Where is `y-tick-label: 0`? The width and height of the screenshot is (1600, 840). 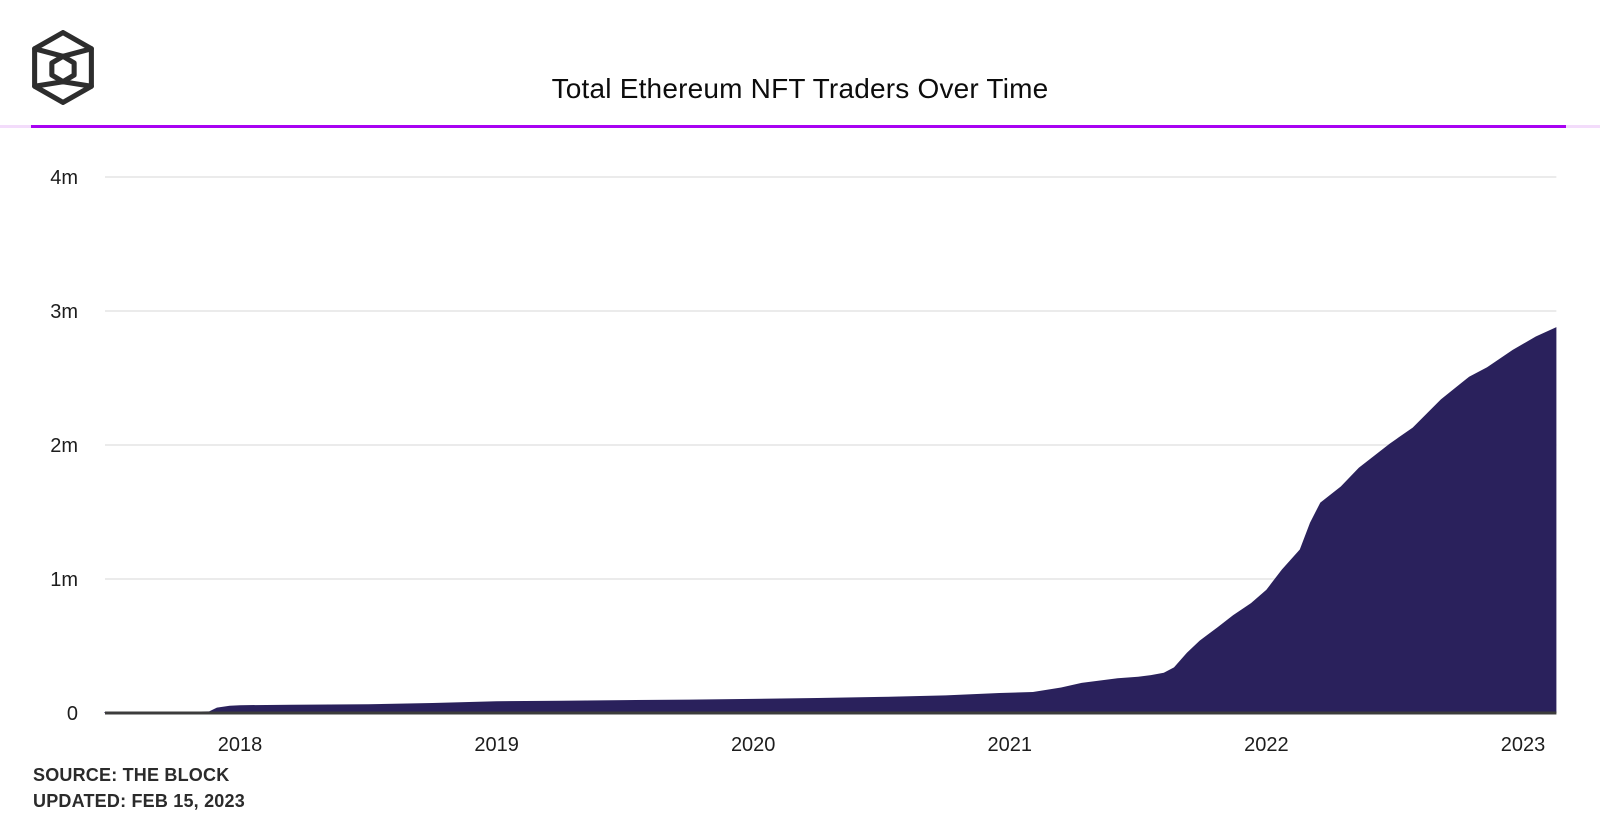 y-tick-label: 0 is located at coordinates (72, 714).